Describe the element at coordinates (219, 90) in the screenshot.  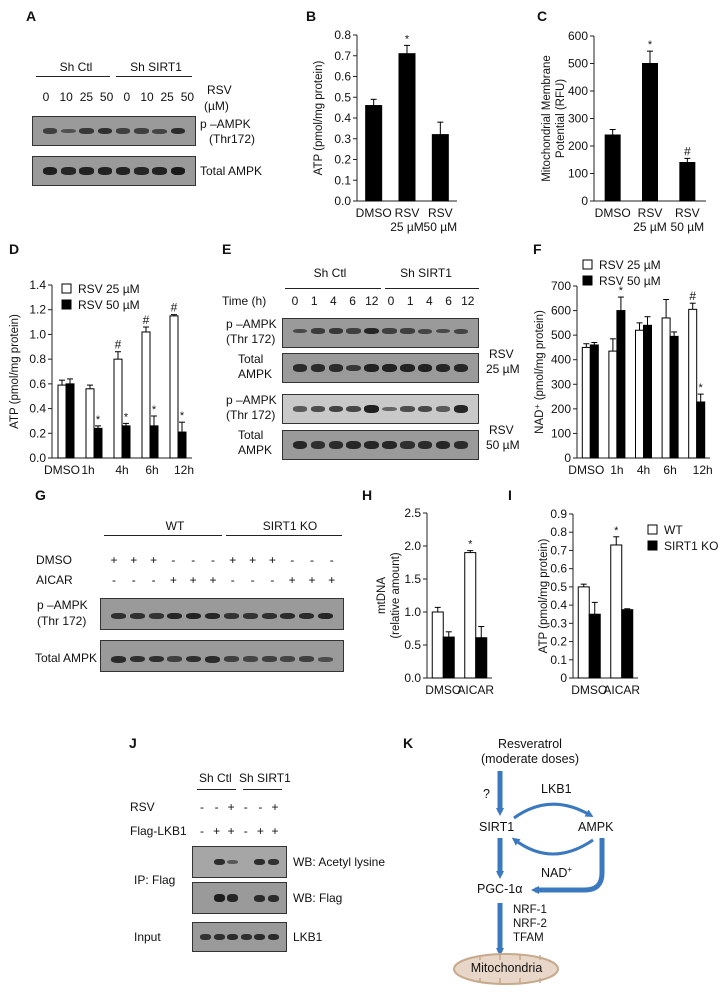
I see `rsv-label: RSV` at that location.